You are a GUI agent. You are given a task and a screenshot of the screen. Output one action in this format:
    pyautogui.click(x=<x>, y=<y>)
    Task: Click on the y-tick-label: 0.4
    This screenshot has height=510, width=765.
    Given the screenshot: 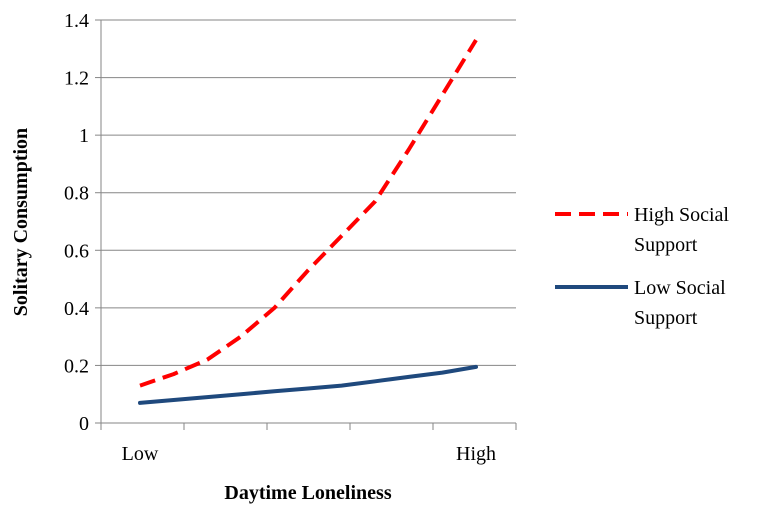 What is the action you would take?
    pyautogui.click(x=76, y=309)
    